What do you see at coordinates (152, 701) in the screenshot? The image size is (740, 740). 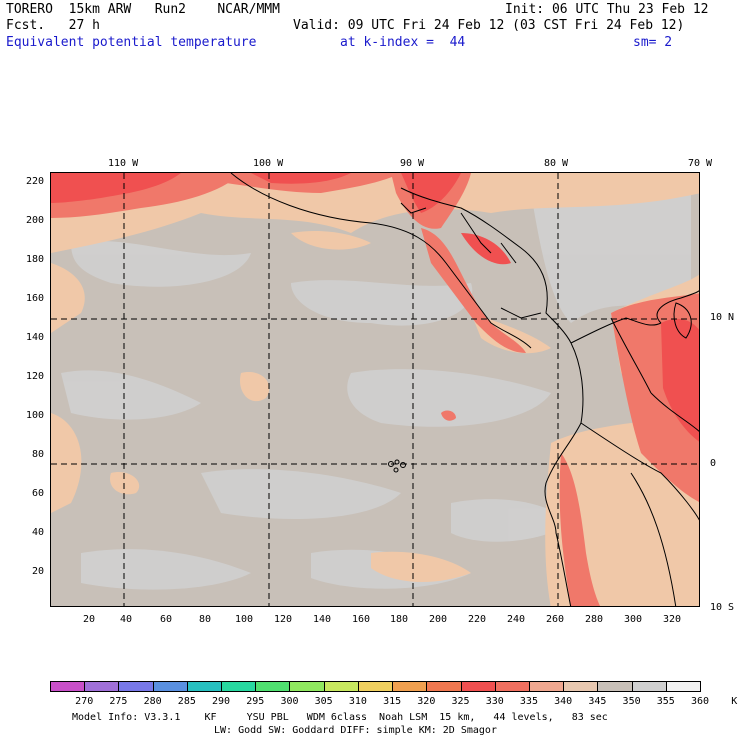 I see `colorbar-label: 280` at bounding box center [152, 701].